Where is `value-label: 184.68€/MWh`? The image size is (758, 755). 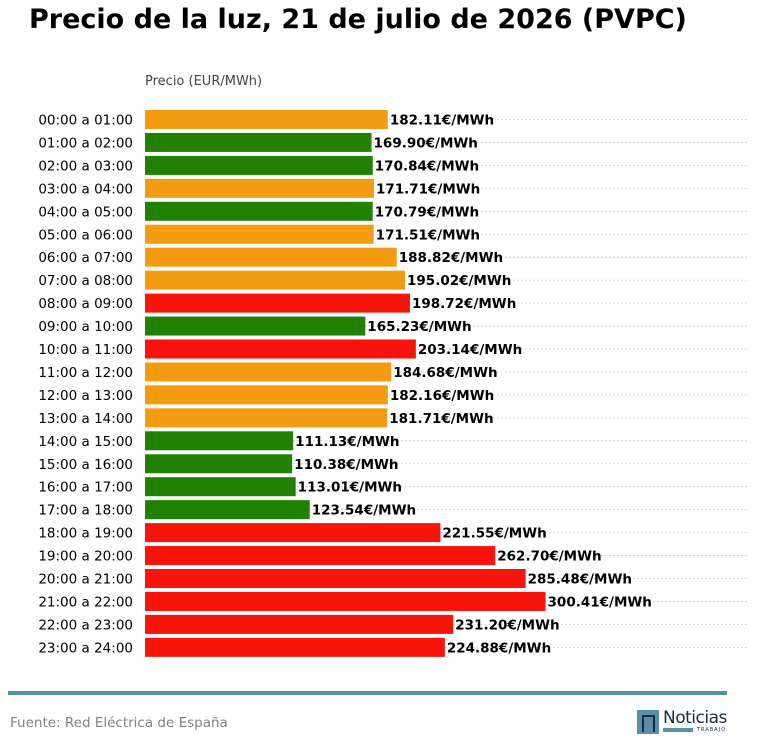
value-label: 184.68€/MWh is located at coordinates (445, 373).